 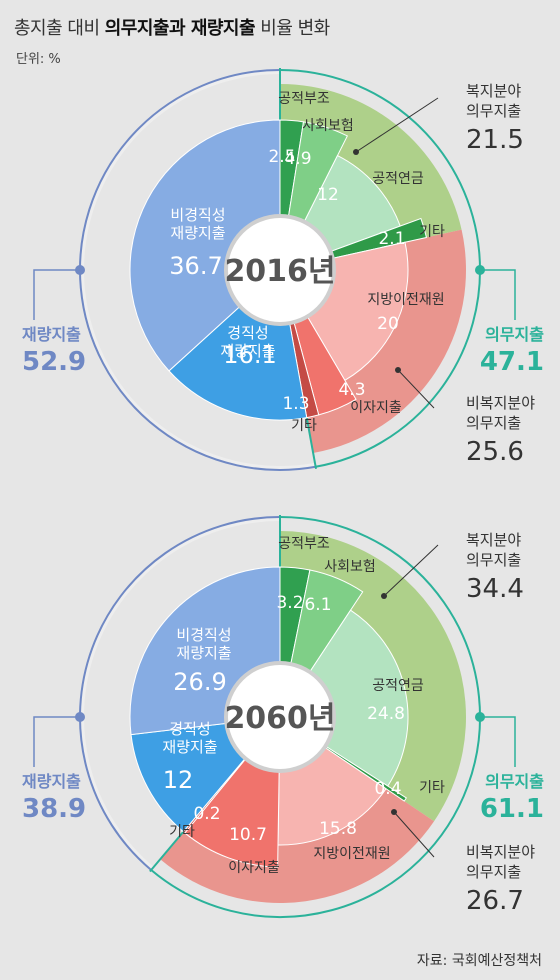 What do you see at coordinates (51, 334) in the screenshot?
I see `chart1-discretionary-label: 재량지출` at bounding box center [51, 334].